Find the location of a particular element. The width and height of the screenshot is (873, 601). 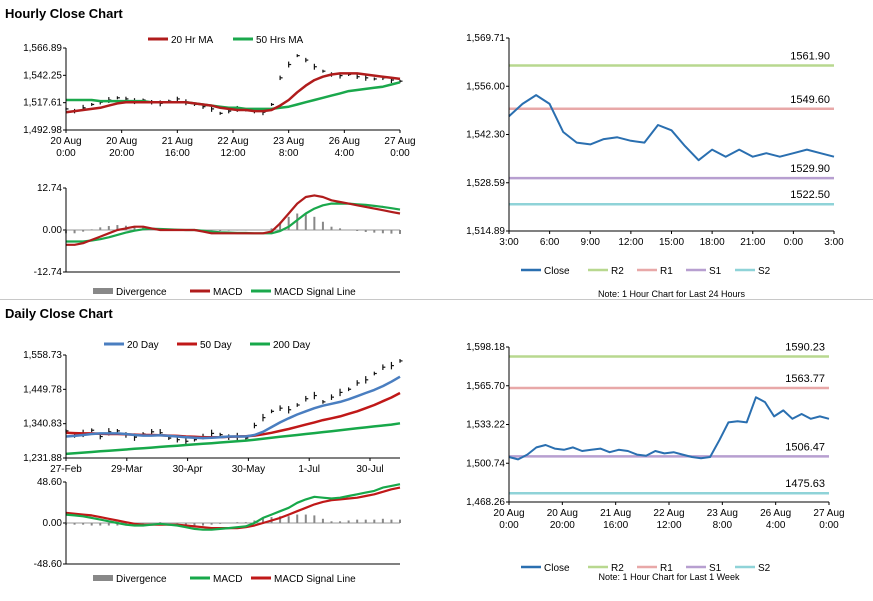

daily_pivots-y-tick-label: 1,468.26 is located at coordinates (485, 502).